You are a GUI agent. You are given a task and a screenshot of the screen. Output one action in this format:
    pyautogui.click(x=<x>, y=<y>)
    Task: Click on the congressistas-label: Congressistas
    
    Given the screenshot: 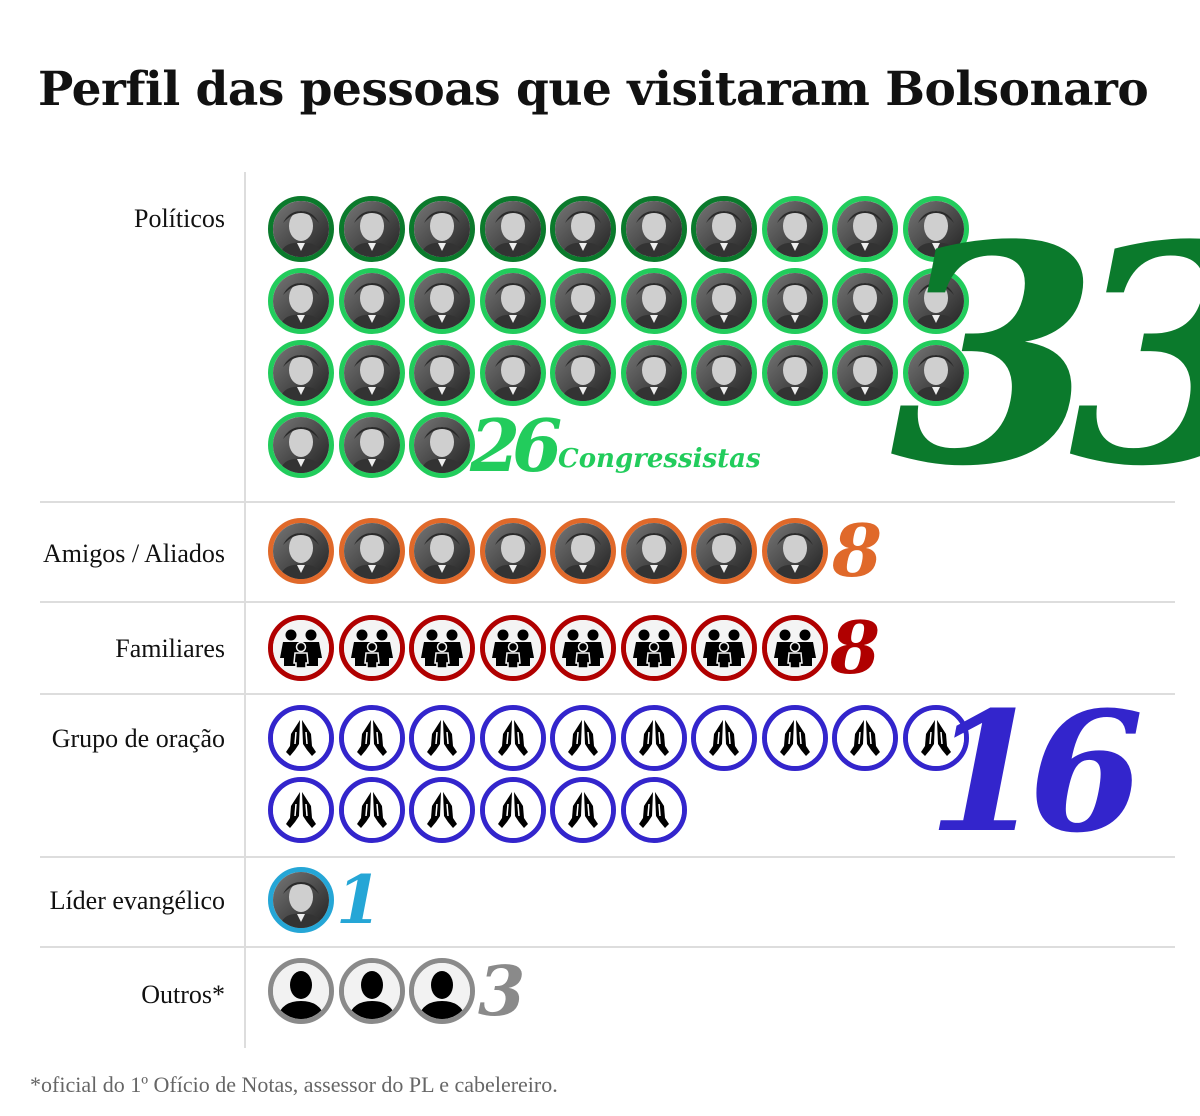 What is the action you would take?
    pyautogui.click(x=659, y=459)
    